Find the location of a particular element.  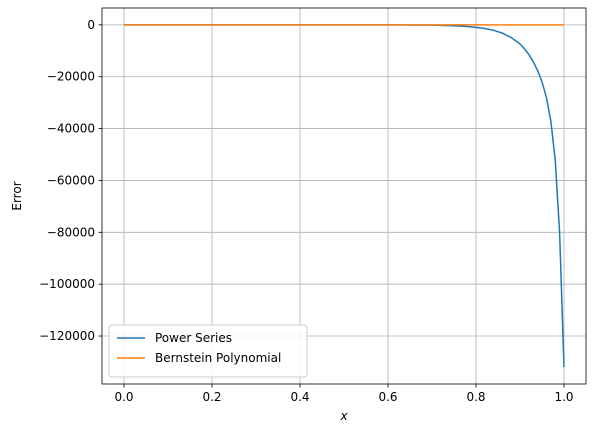

x-tick-label: 1.0 is located at coordinates (563, 397).